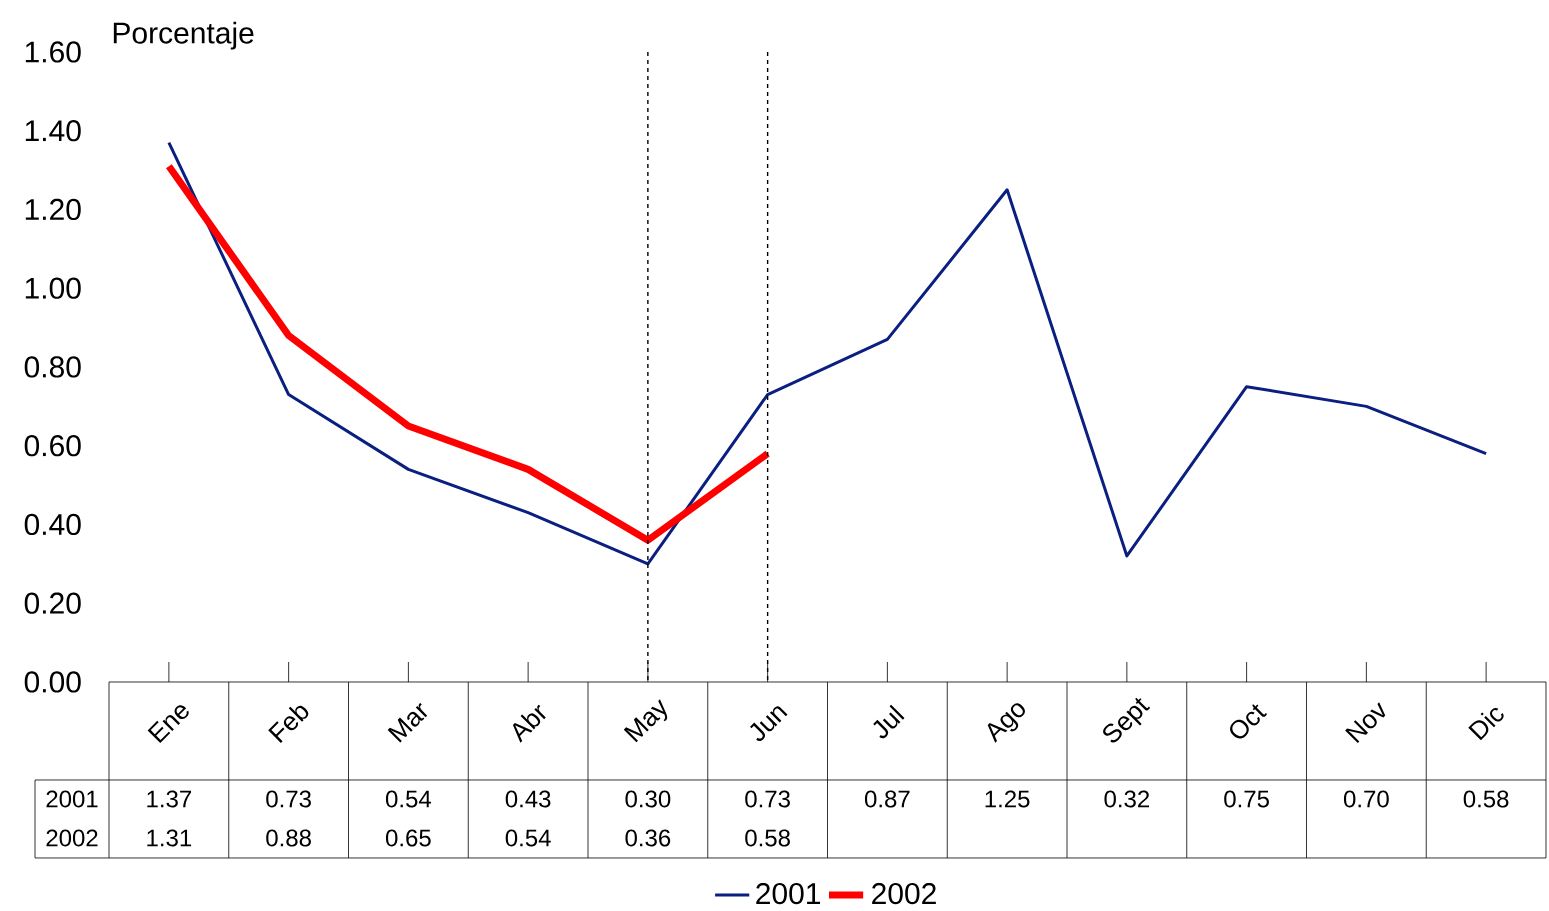  I want to click on x-tick-label: Nov, so click(1365, 723).